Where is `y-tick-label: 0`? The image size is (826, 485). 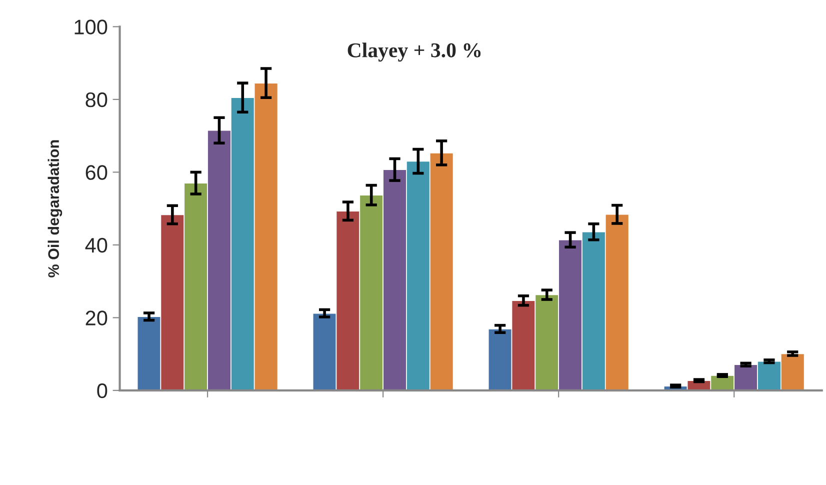
y-tick-label: 0 is located at coordinates (102, 390).